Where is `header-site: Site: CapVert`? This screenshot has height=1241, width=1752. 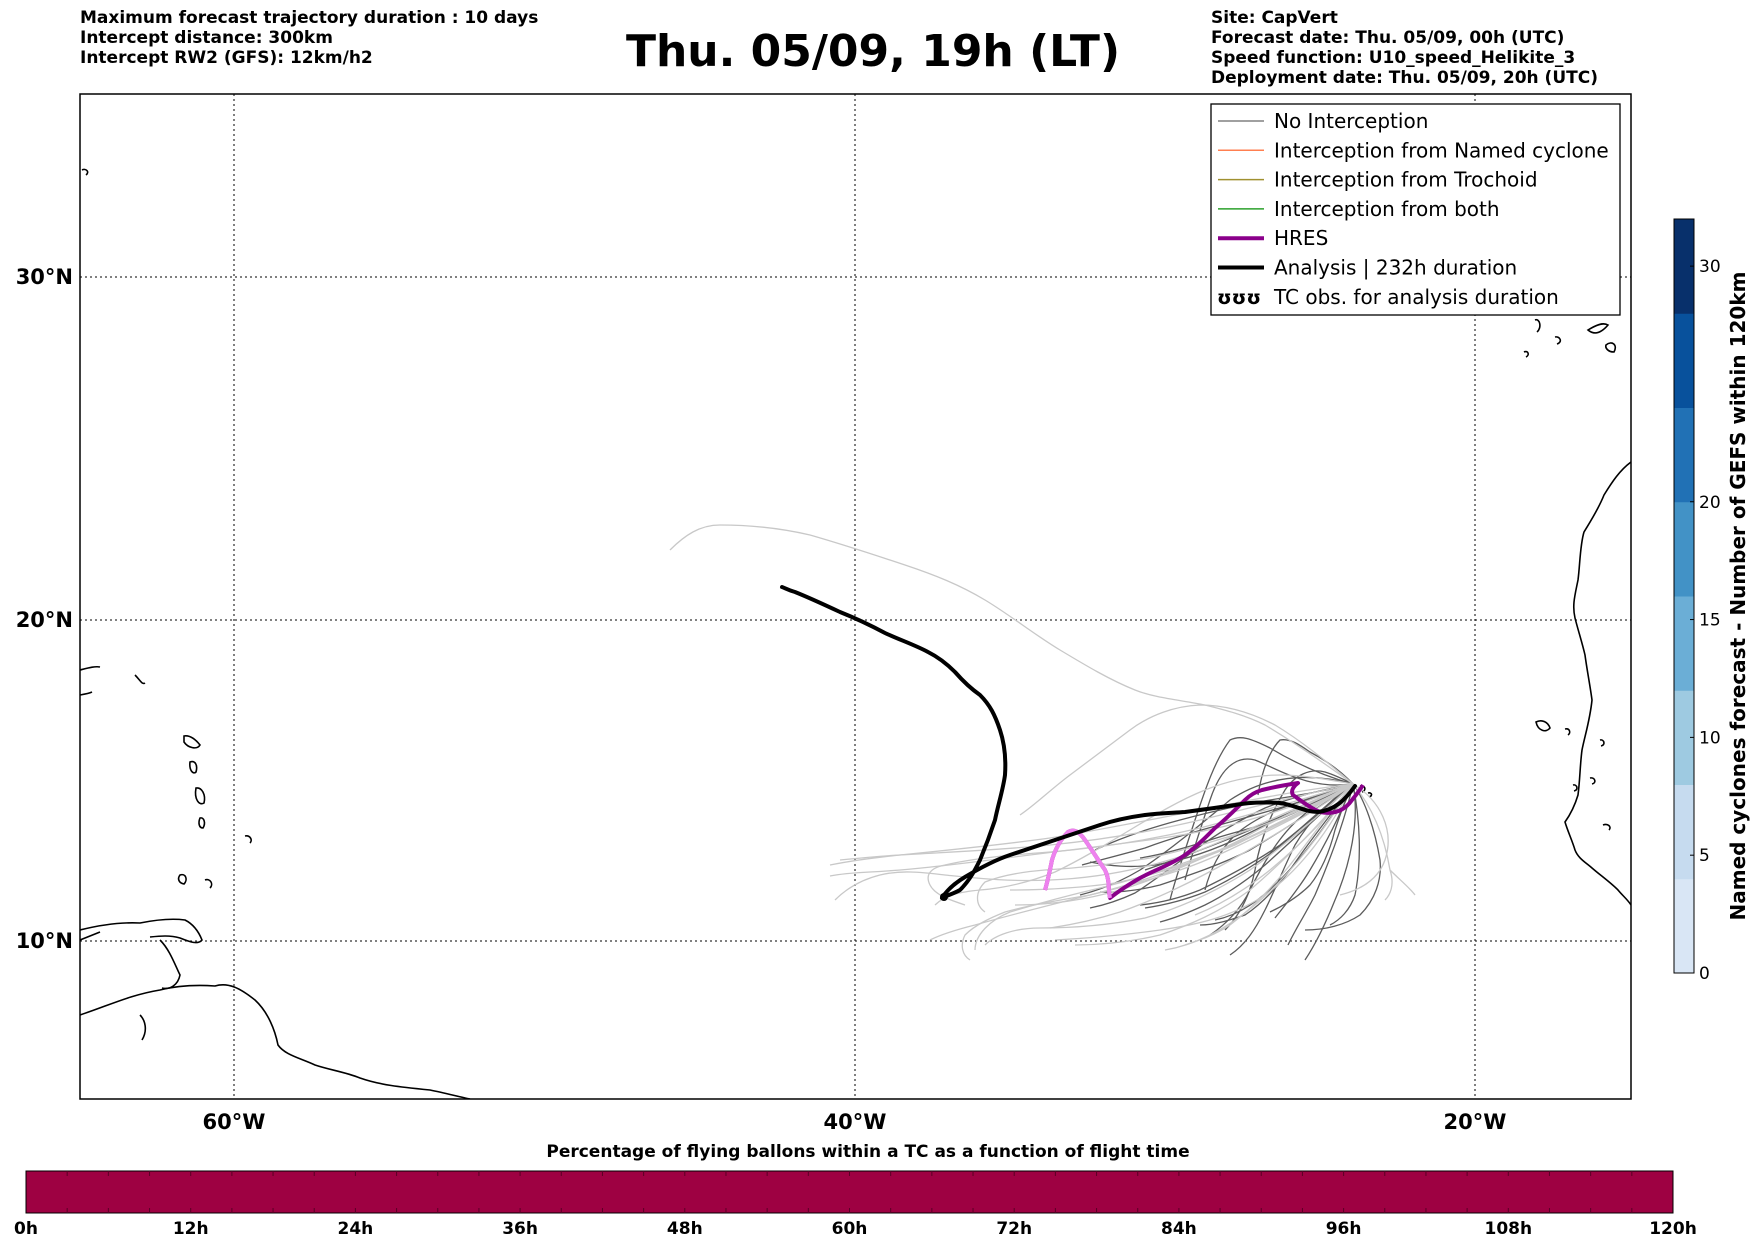 header-site: Site: CapVert is located at coordinates (1274, 18).